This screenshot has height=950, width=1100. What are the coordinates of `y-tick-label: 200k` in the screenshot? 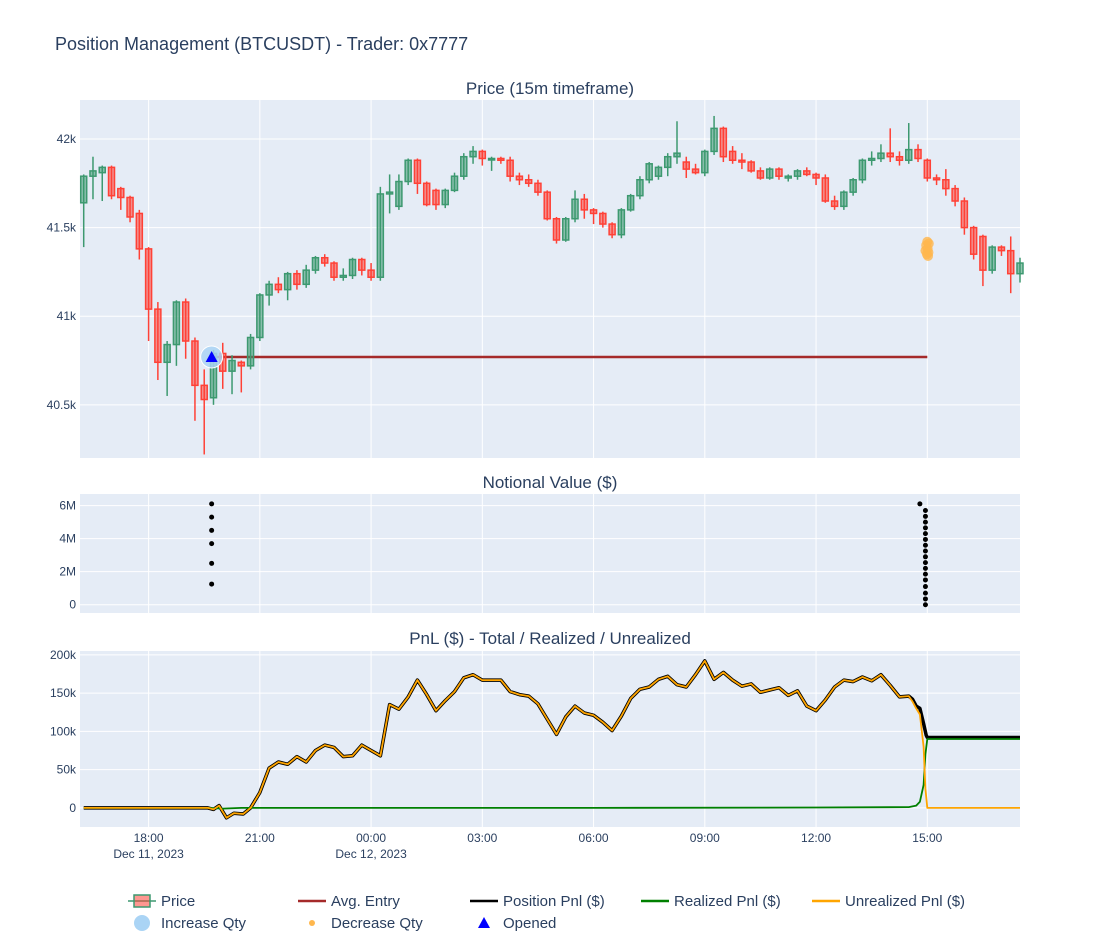 It's located at (63, 655).